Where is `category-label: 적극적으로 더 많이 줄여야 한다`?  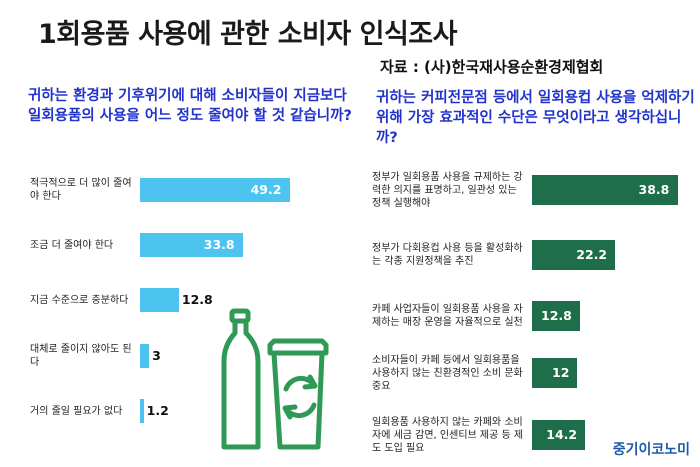
category-label: 적극적으로 더 많이 줄여야 한다 is located at coordinates (81, 190).